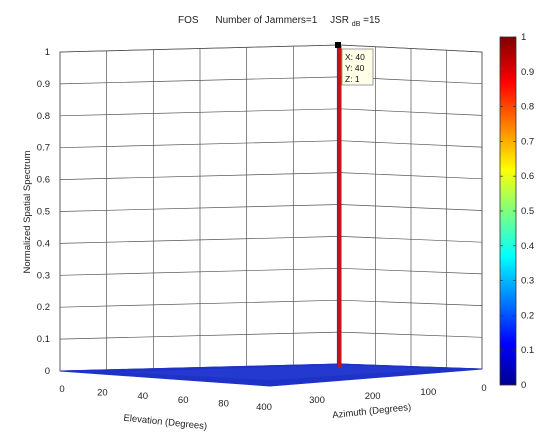  Describe the element at coordinates (43, 116) in the screenshot. I see `z-tick-label: 0.8` at that location.